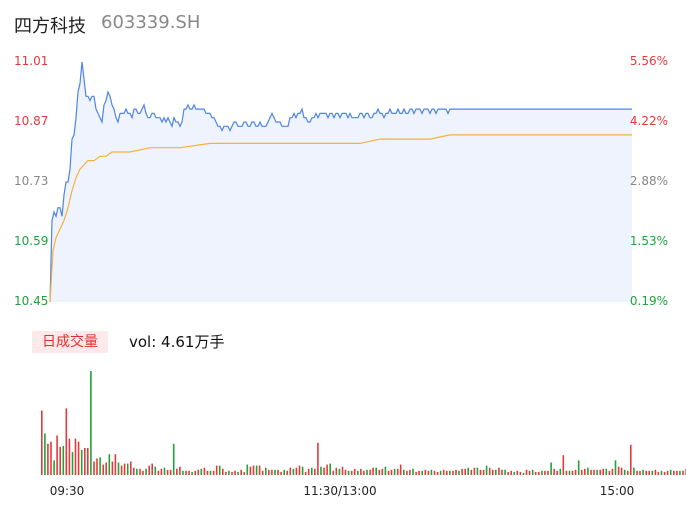 Image resolution: width=686 pixels, height=524 pixels. Describe the element at coordinates (649, 241) in the screenshot. I see `y-tick-right: 1.53%` at that location.